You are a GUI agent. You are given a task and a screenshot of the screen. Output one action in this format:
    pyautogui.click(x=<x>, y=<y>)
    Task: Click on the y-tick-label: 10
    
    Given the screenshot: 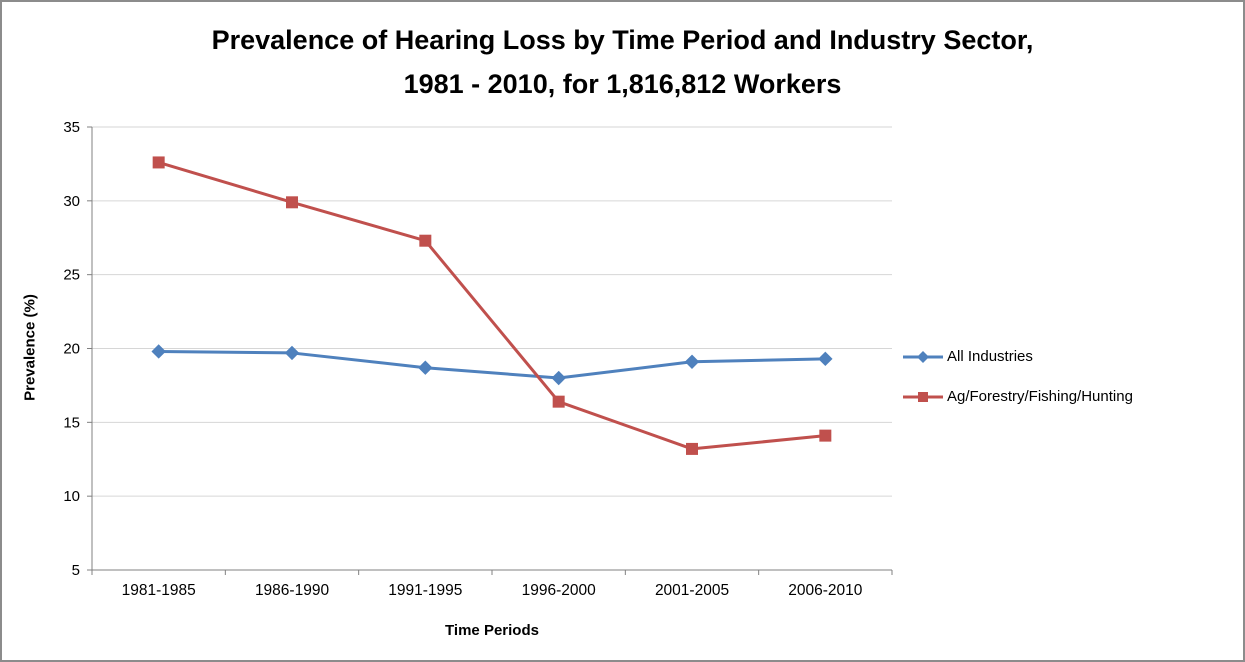 What is the action you would take?
    pyautogui.click(x=71, y=496)
    